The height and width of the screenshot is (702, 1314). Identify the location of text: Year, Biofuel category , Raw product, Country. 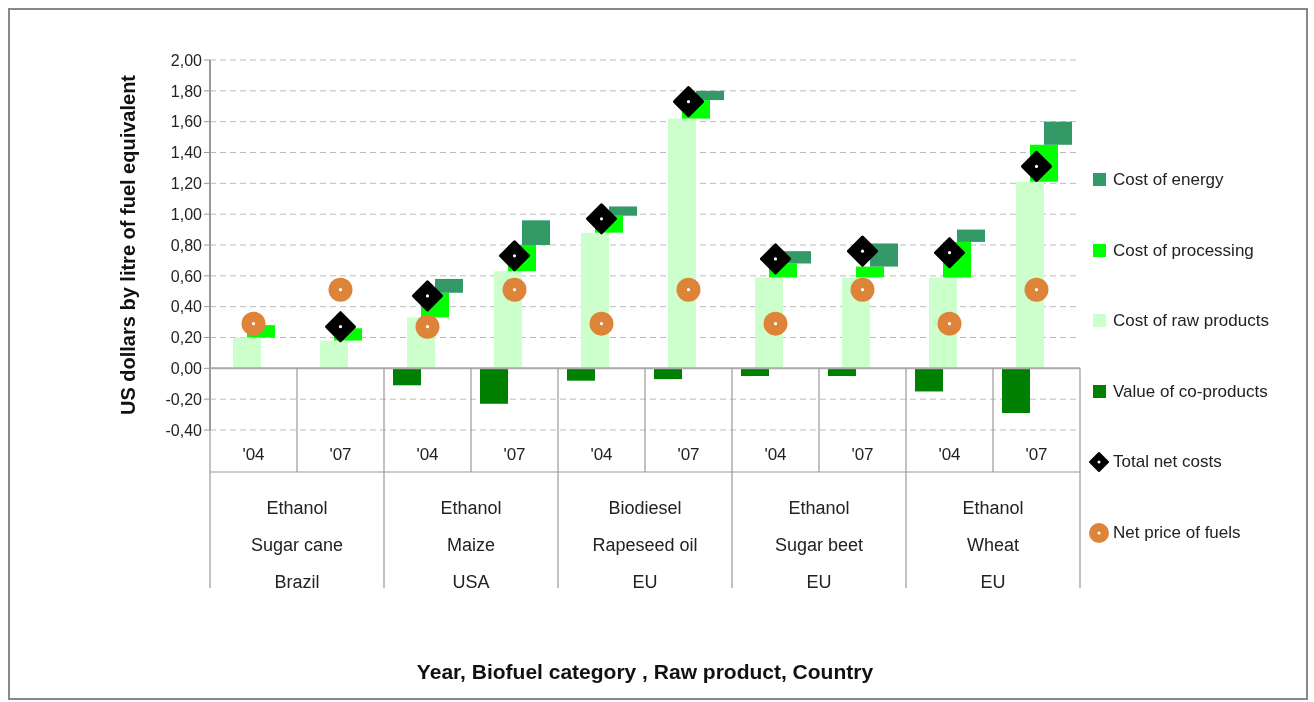
(645, 672).